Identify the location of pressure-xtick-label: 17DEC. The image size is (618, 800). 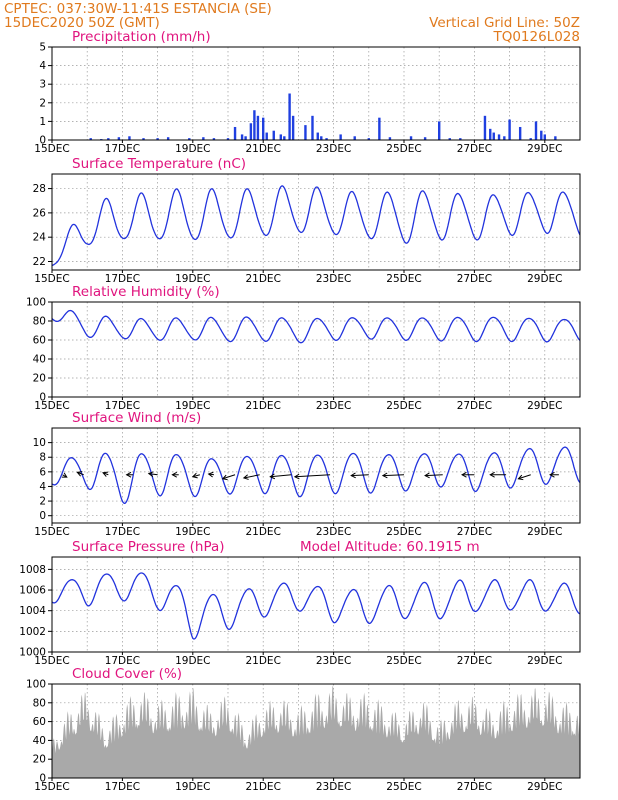
(122, 661).